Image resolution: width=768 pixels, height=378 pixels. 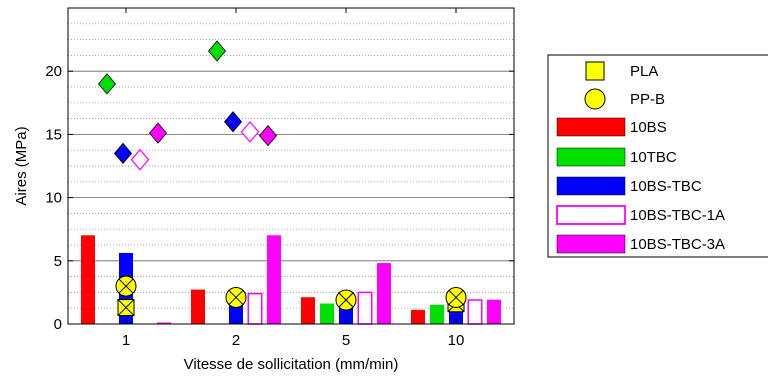 I want to click on legend-swatch-10bs-tbc-1a, so click(x=591, y=215).